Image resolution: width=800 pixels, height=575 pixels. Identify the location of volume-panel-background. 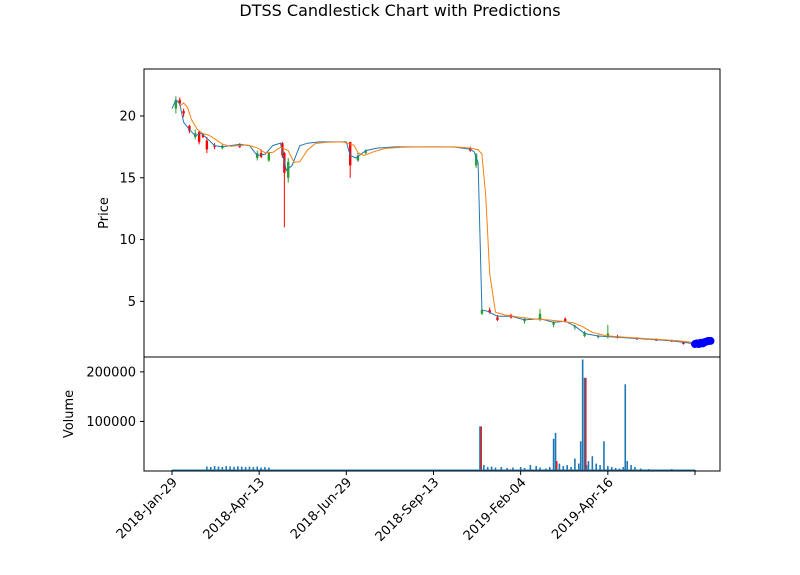
(432, 414).